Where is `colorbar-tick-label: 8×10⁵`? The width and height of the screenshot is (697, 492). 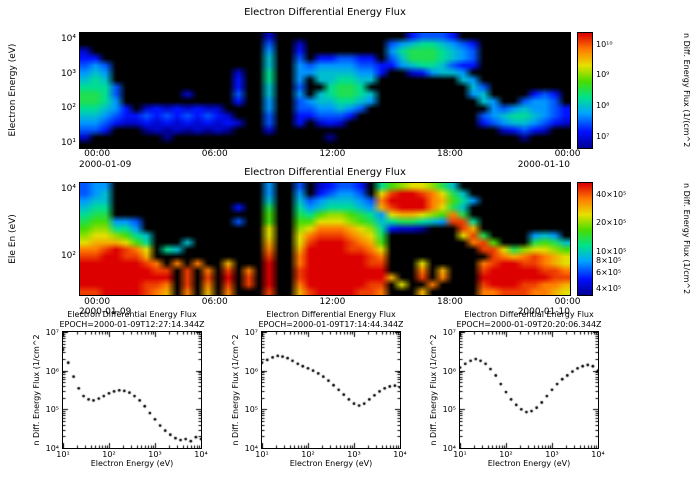
colorbar-tick-label: 8×10⁵ is located at coordinates (609, 260).